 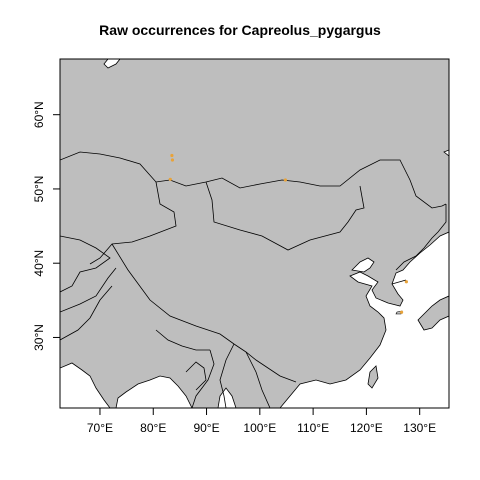 I want to click on x-tick-label: 90°E, so click(x=206, y=428).